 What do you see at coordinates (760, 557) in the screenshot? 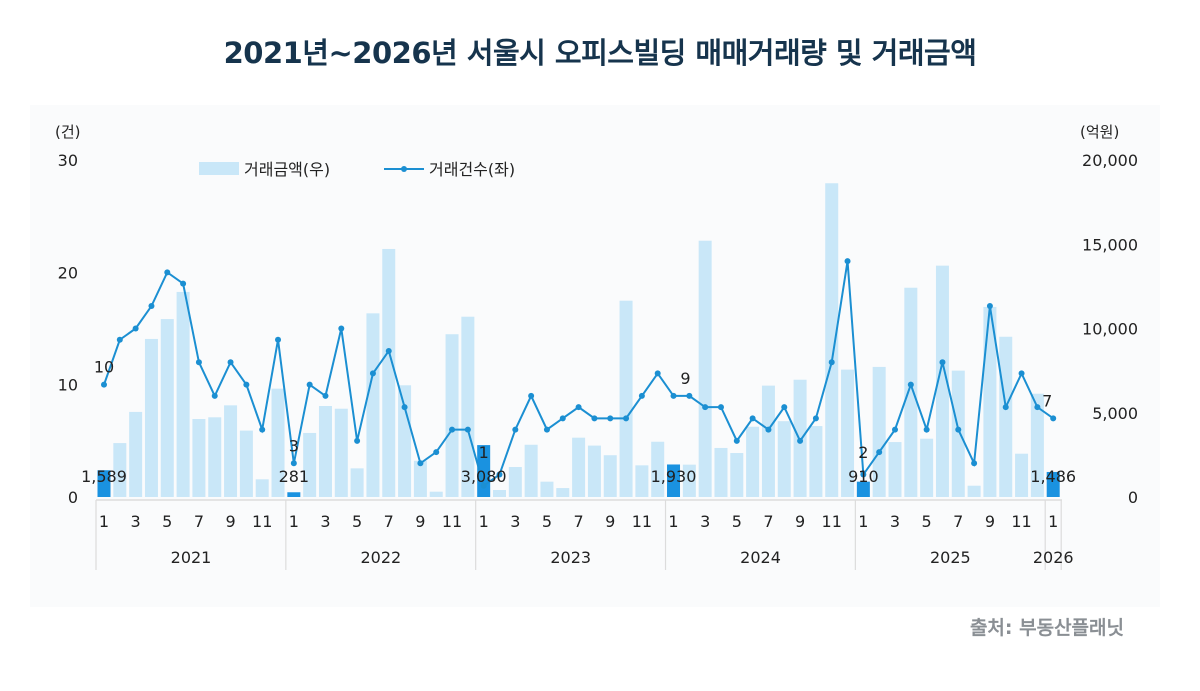
I see `year-label: 2024` at bounding box center [760, 557].